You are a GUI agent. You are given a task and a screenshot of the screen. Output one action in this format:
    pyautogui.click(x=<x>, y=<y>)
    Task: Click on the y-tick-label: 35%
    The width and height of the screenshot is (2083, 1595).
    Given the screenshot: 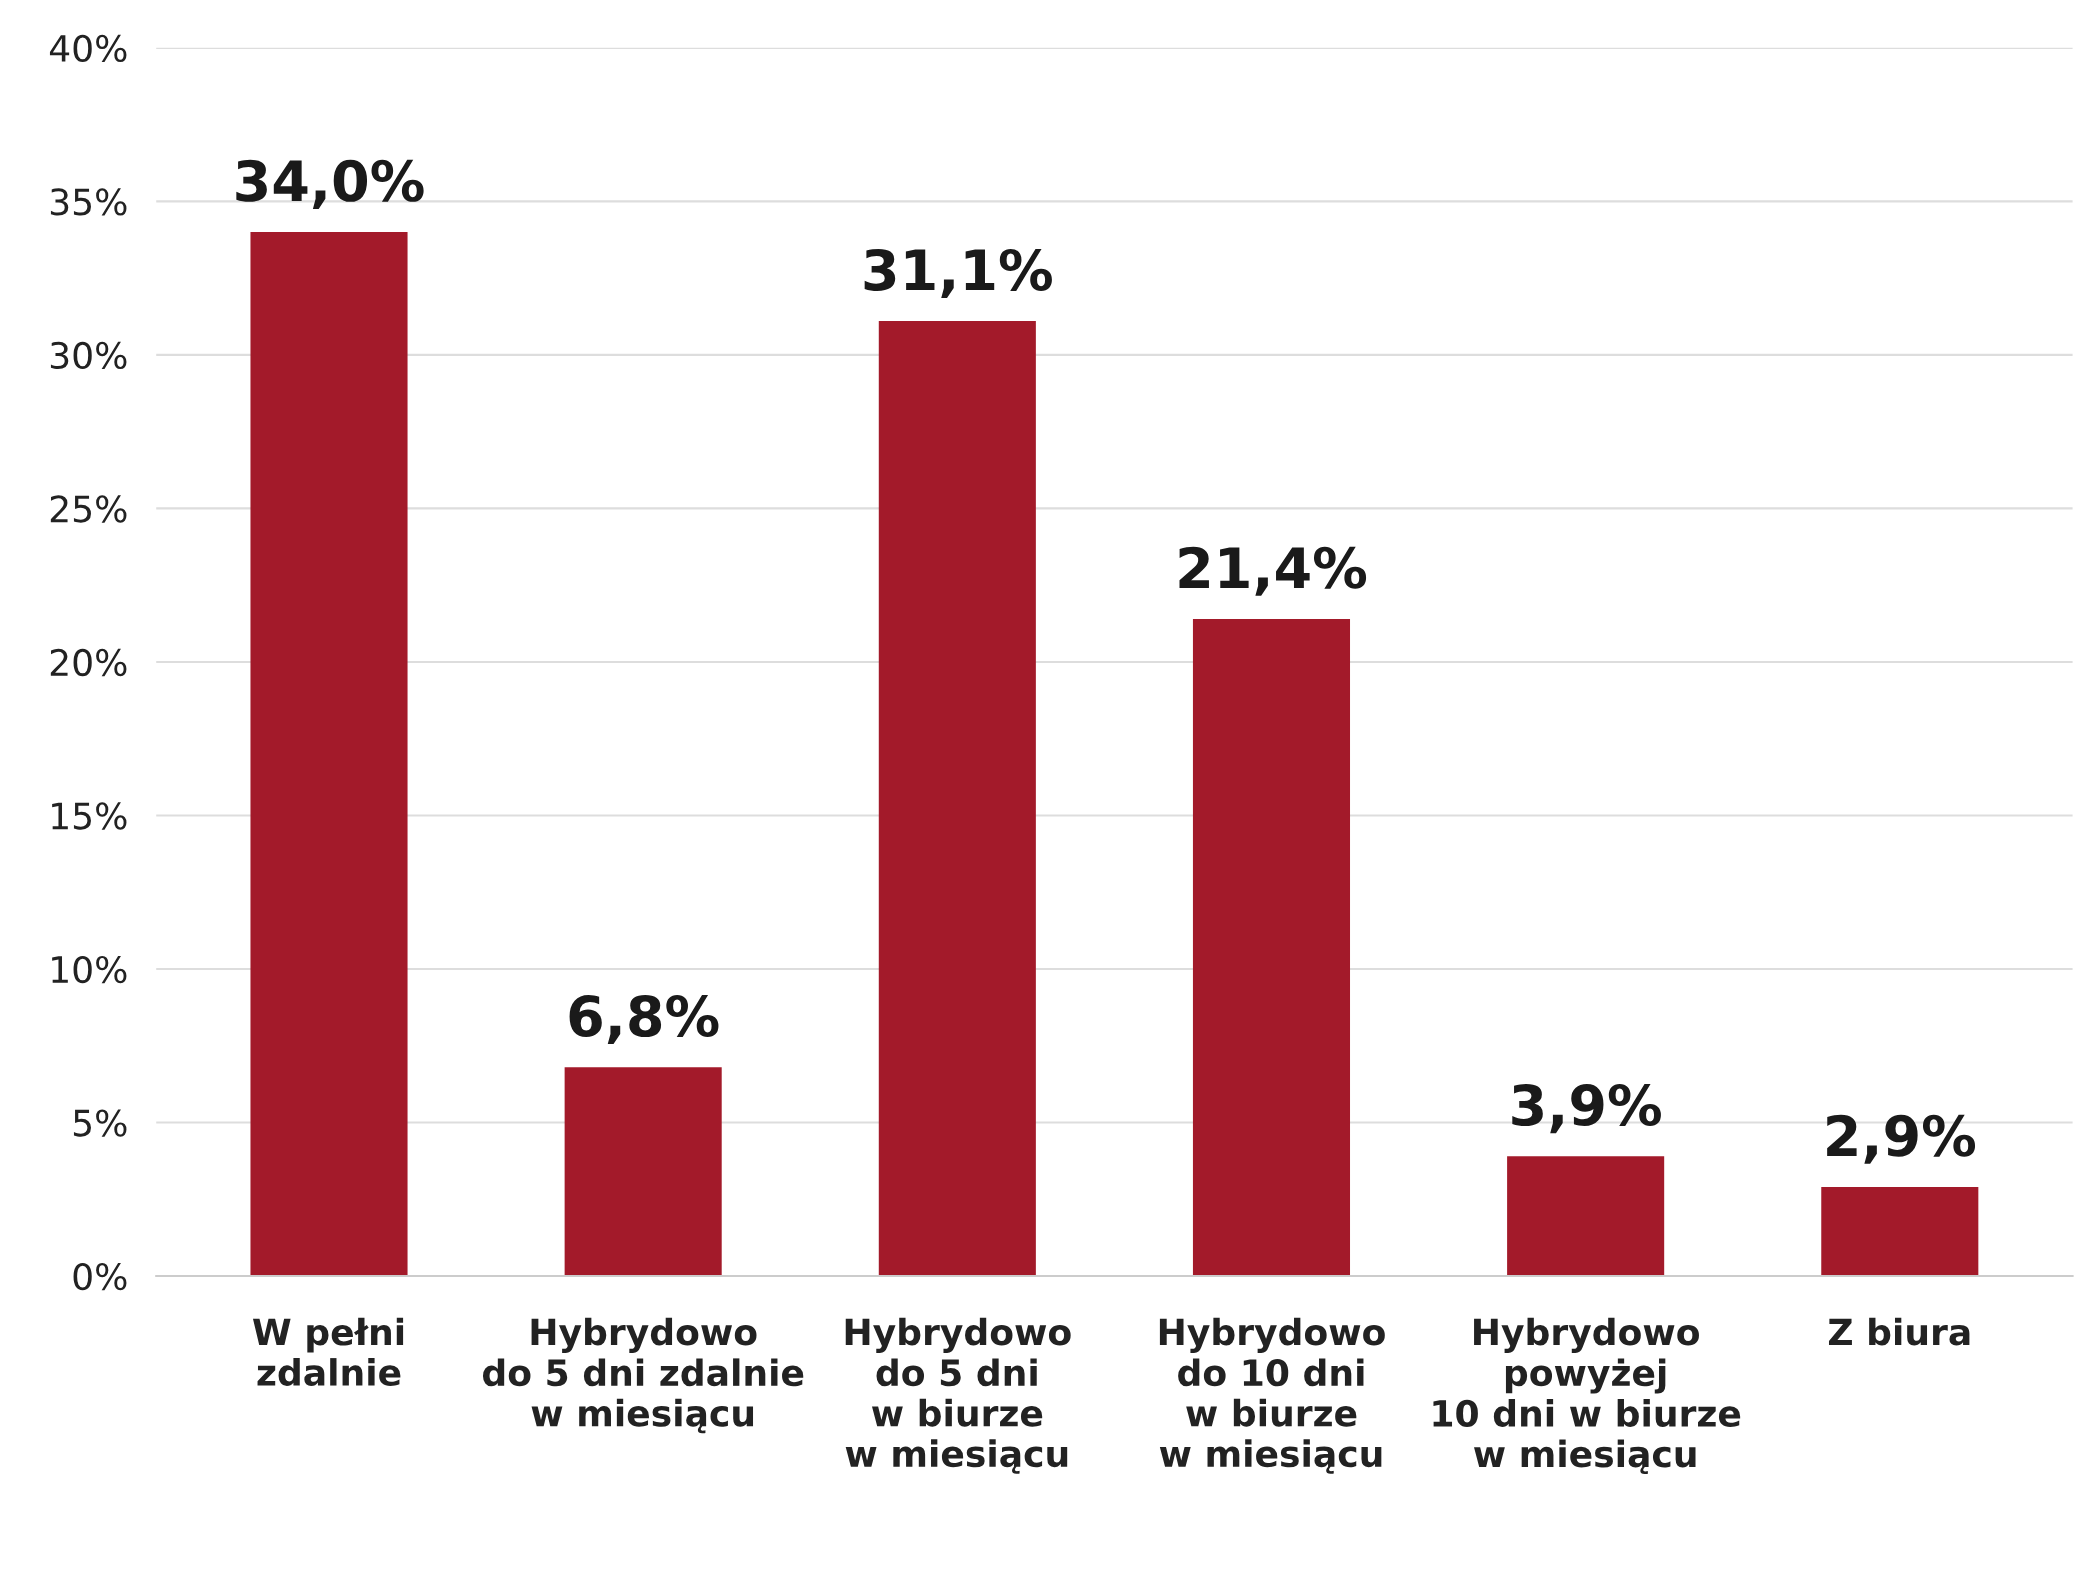 What is the action you would take?
    pyautogui.click(x=88, y=202)
    